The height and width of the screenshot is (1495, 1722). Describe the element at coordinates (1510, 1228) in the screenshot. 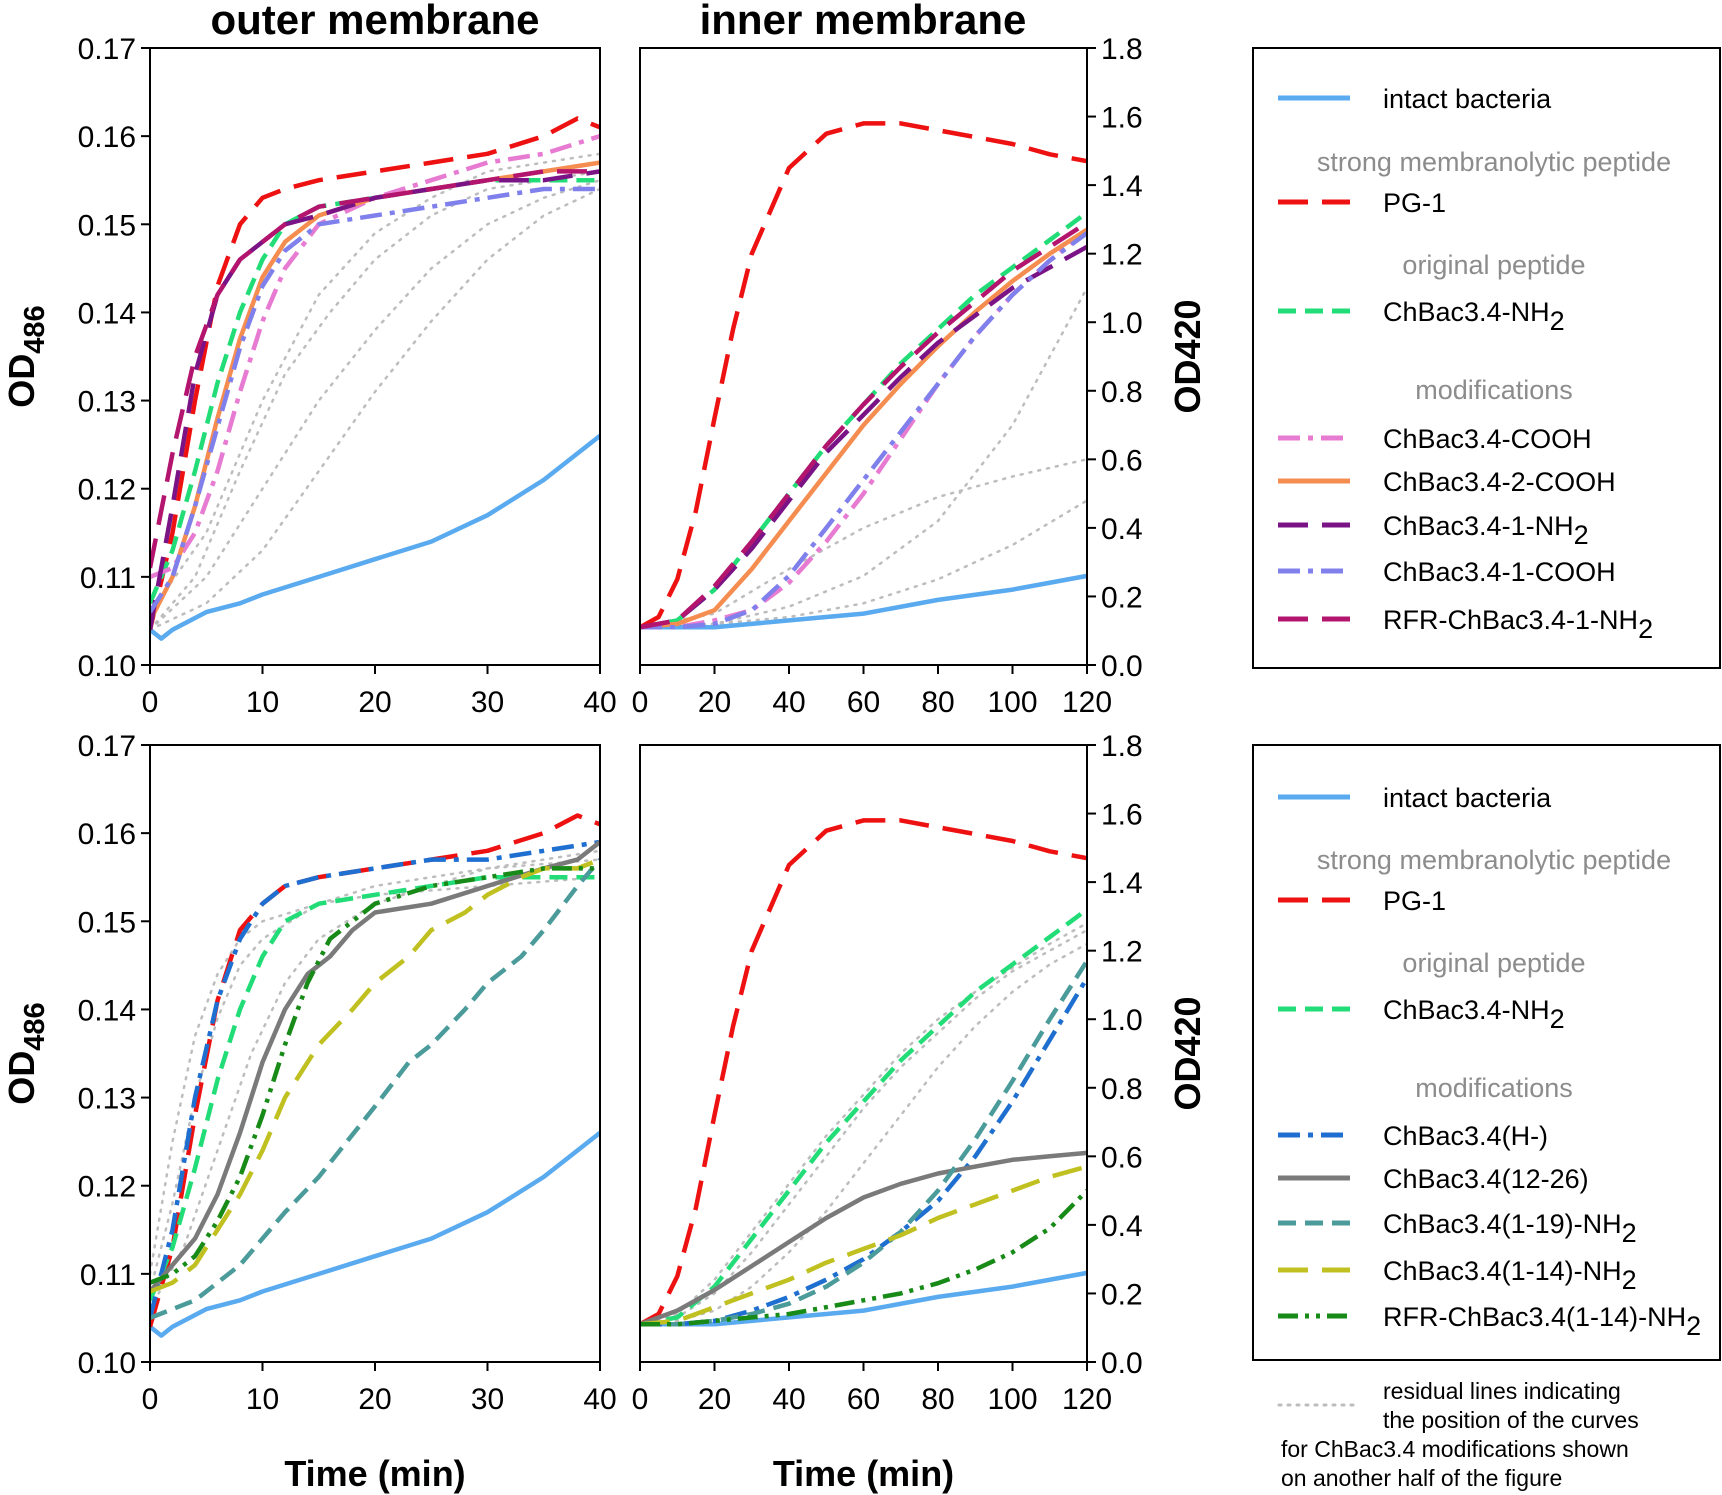

I see `legend-label: ChBac3.4(1-19)-NH2` at that location.